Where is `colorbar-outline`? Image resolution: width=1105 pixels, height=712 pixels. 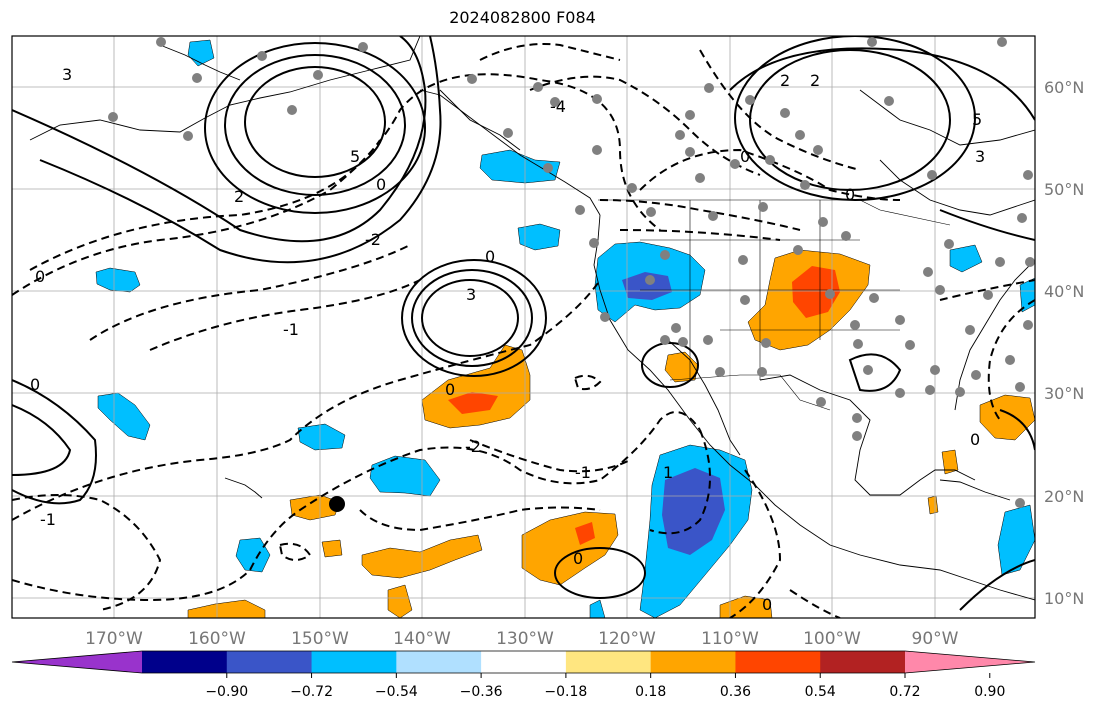 colorbar-outline is located at coordinates (523, 662).